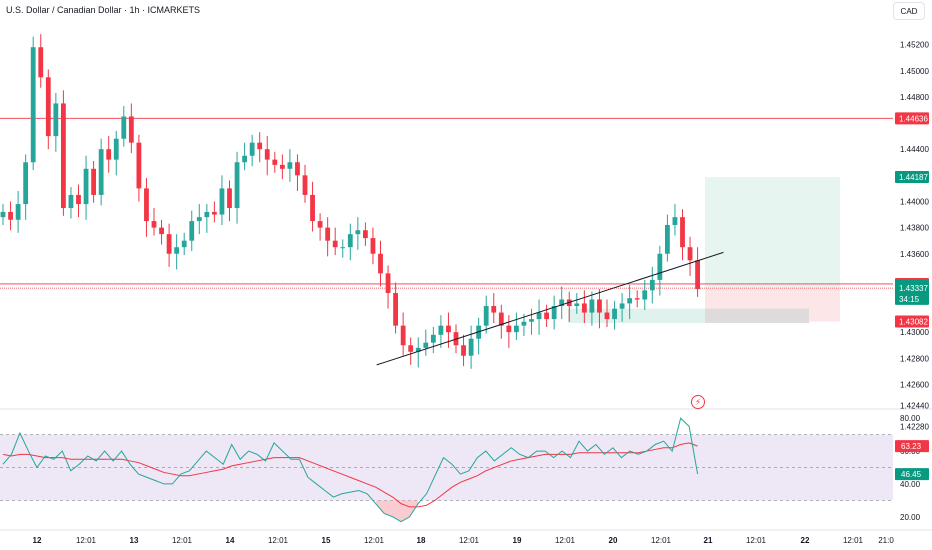 The width and height of the screenshot is (932, 550). Describe the element at coordinates (914, 201) in the screenshot. I see `price-tick-label: 1.44000` at that location.